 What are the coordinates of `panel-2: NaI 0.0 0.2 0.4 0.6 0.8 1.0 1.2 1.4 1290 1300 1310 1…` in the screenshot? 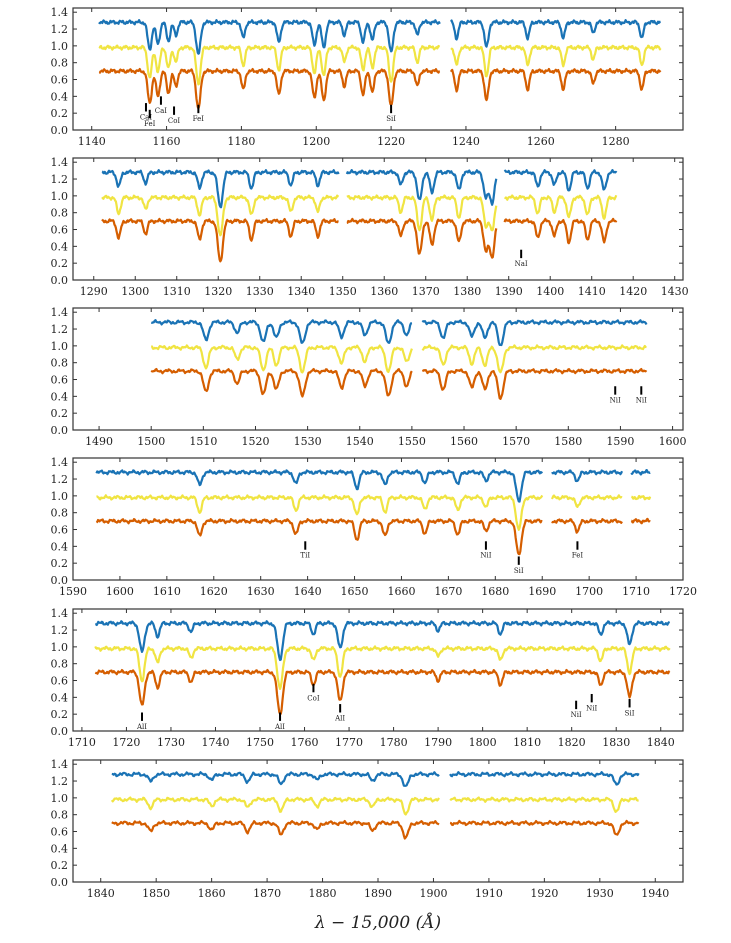 It's located at (370, 227).